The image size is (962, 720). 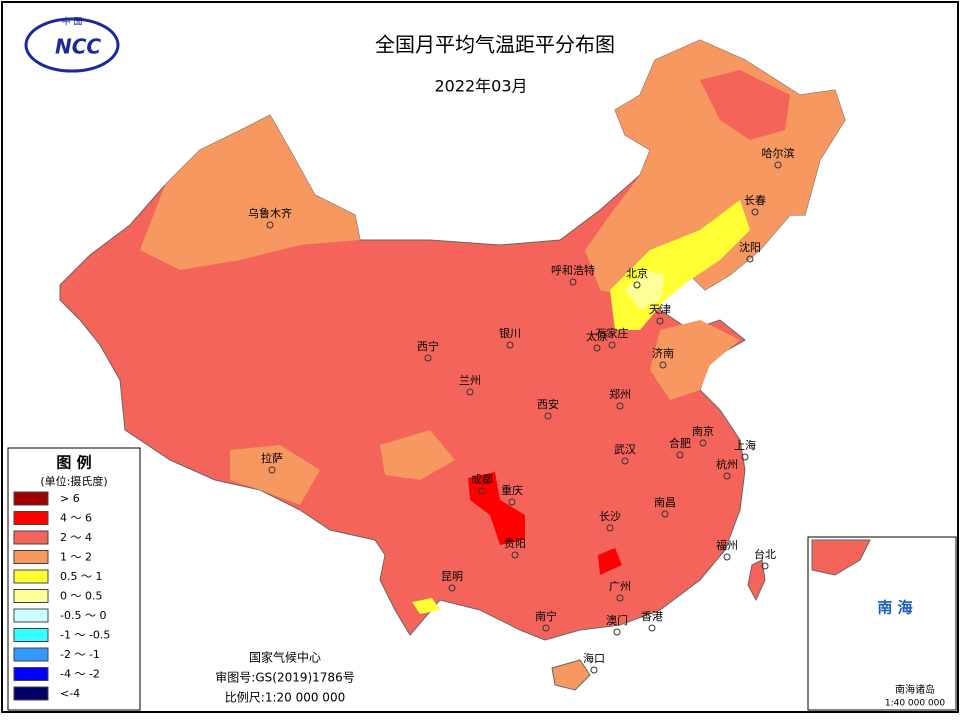 I want to click on footer-org: 国家气候中心, so click(x=285, y=657).